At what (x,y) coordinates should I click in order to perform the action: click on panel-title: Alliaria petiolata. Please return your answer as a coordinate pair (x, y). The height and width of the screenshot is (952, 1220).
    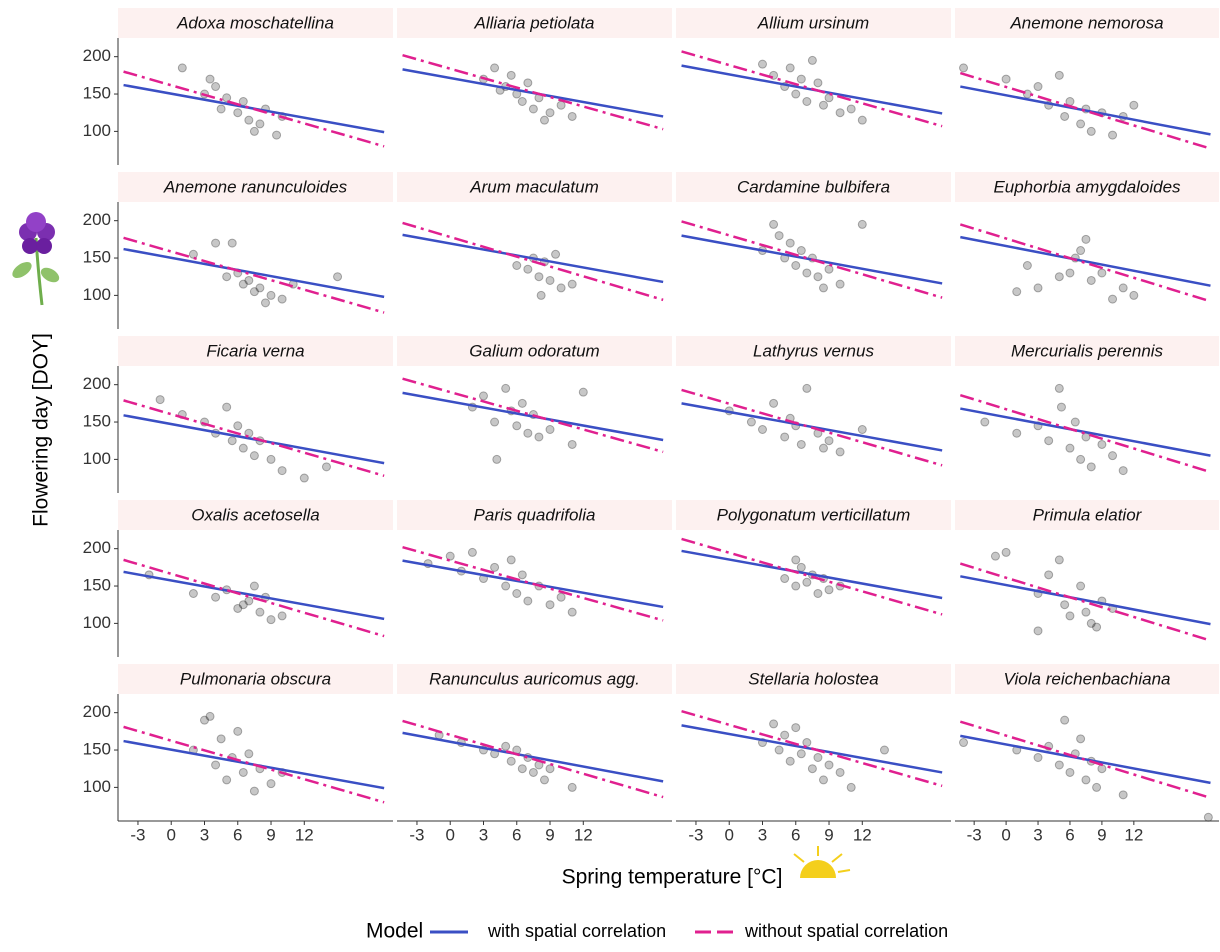
    Looking at the image, I should click on (533, 22).